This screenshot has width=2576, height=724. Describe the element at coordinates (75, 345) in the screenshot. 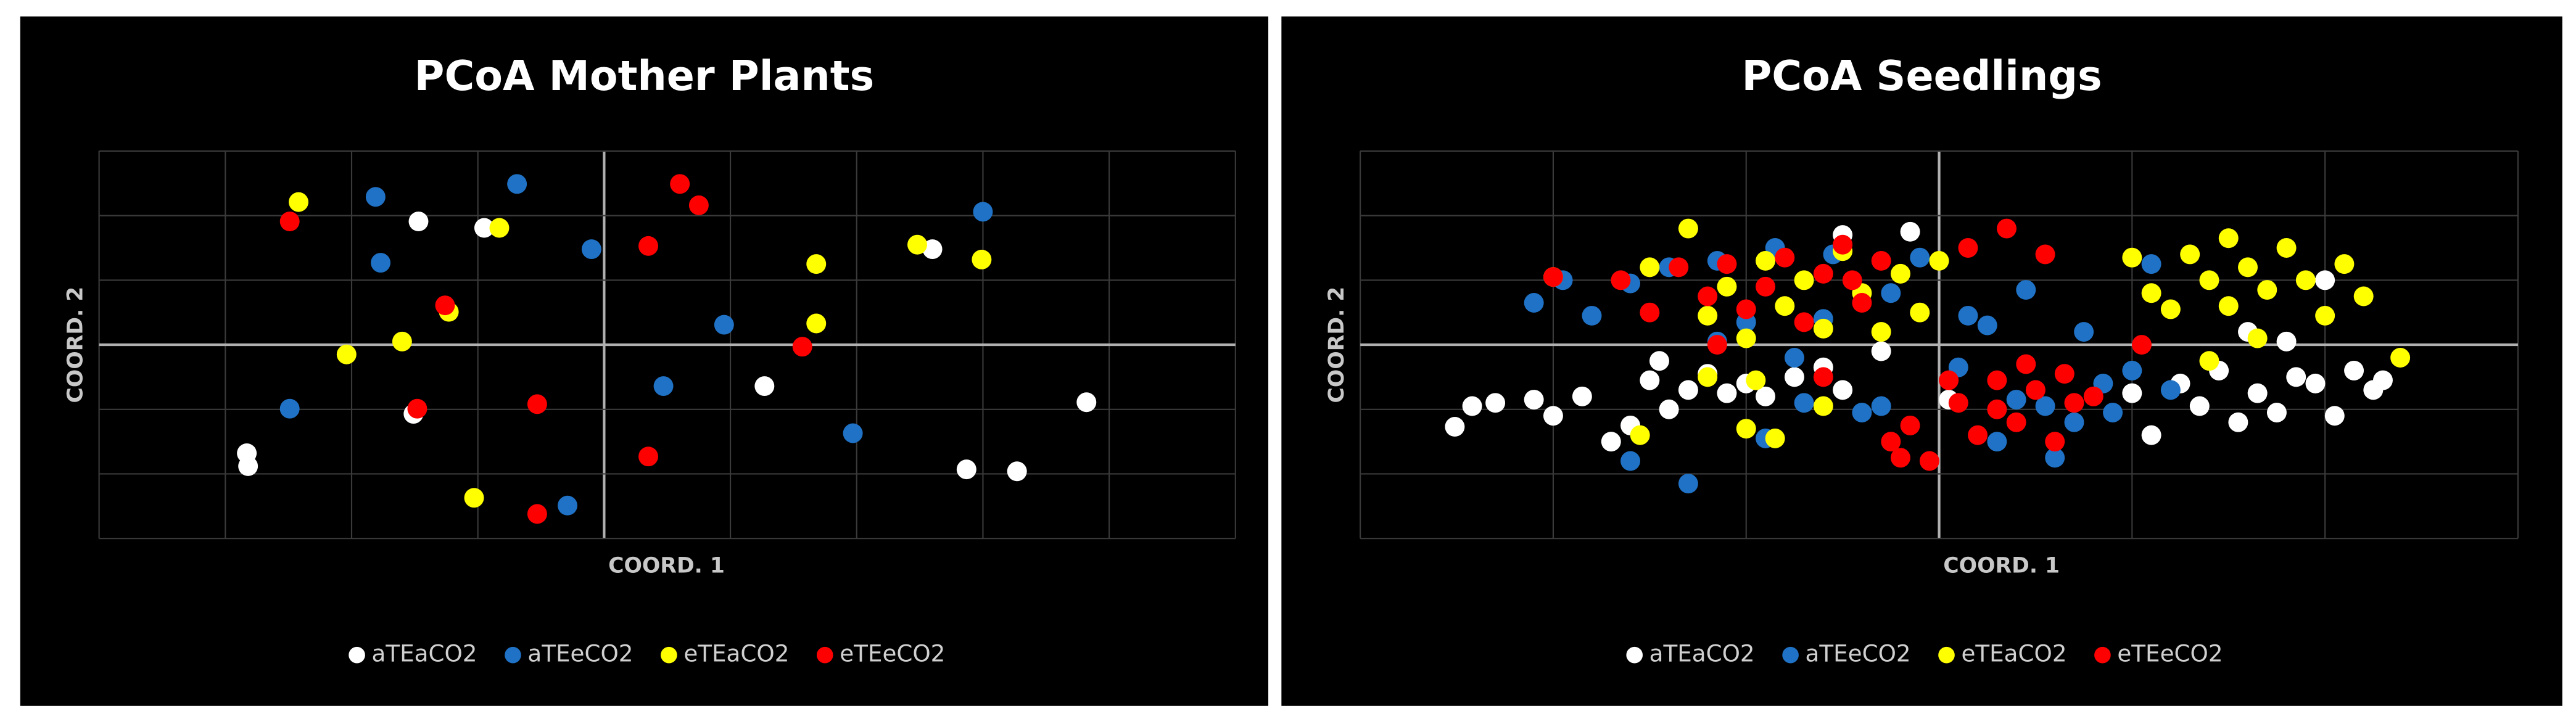

I see `y-axis-label: COORD. 2` at that location.